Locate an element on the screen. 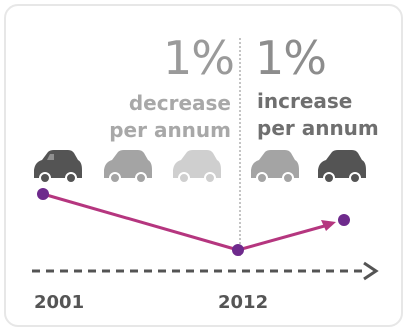  increase-label-line1: increase is located at coordinates (305, 101).